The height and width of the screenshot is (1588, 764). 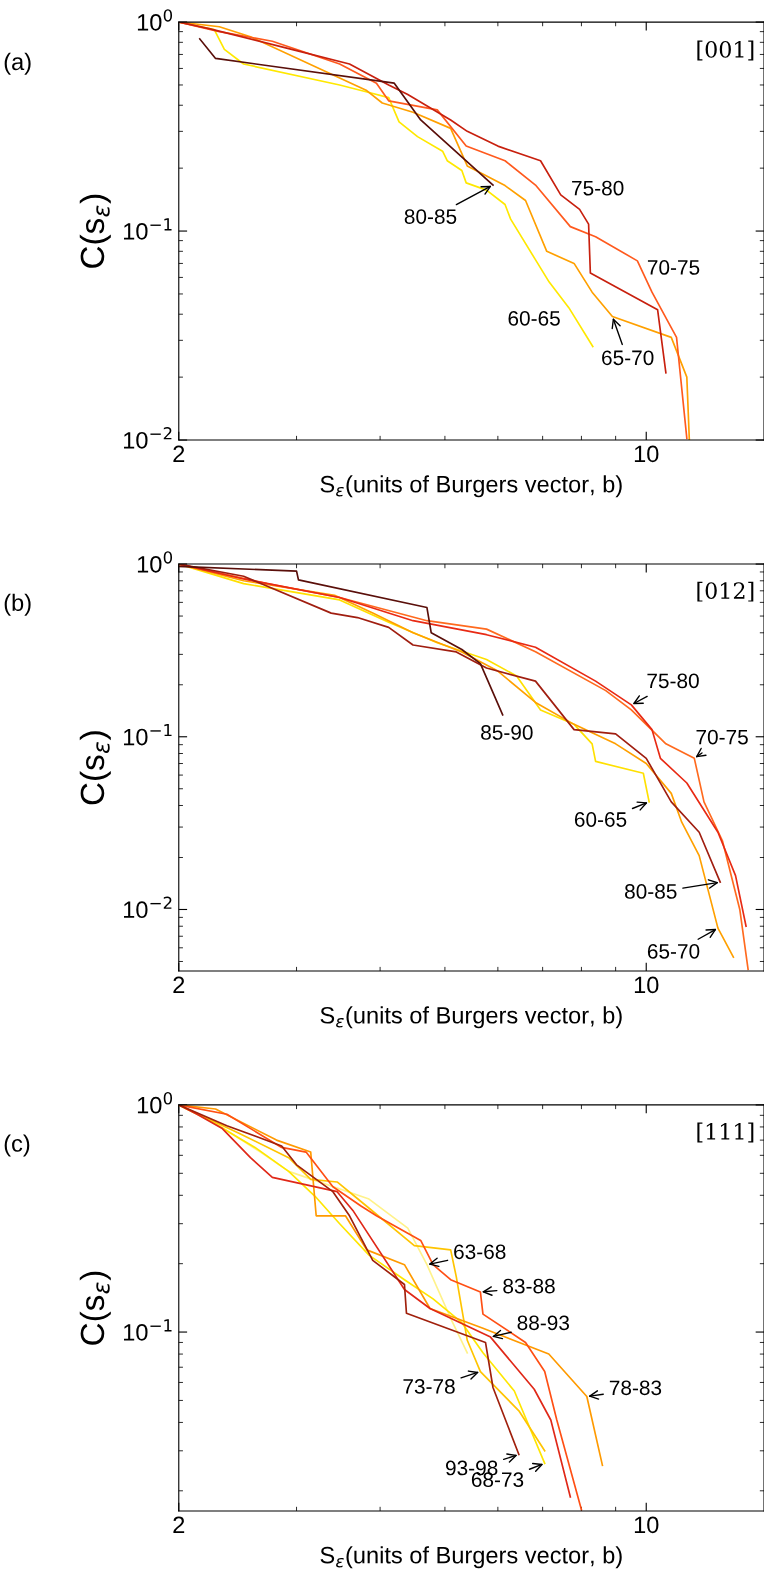 What do you see at coordinates (725, 591) in the screenshot?
I see `annotation: [012]` at bounding box center [725, 591].